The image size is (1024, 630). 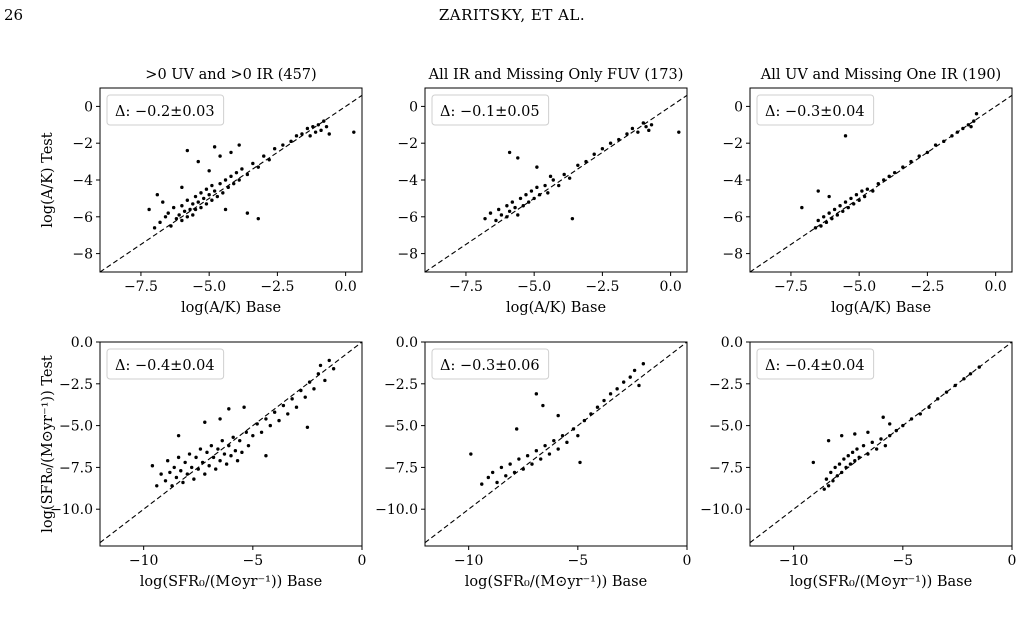 I want to click on y-axis-label: log(A/K) Test, so click(x=48, y=179).